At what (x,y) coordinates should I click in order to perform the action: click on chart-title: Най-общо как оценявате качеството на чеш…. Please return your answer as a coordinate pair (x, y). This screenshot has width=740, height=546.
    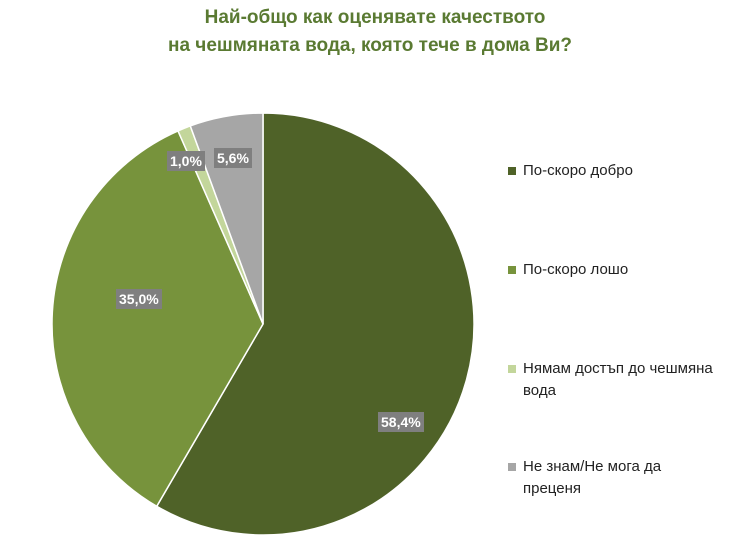
    Looking at the image, I should click on (370, 32).